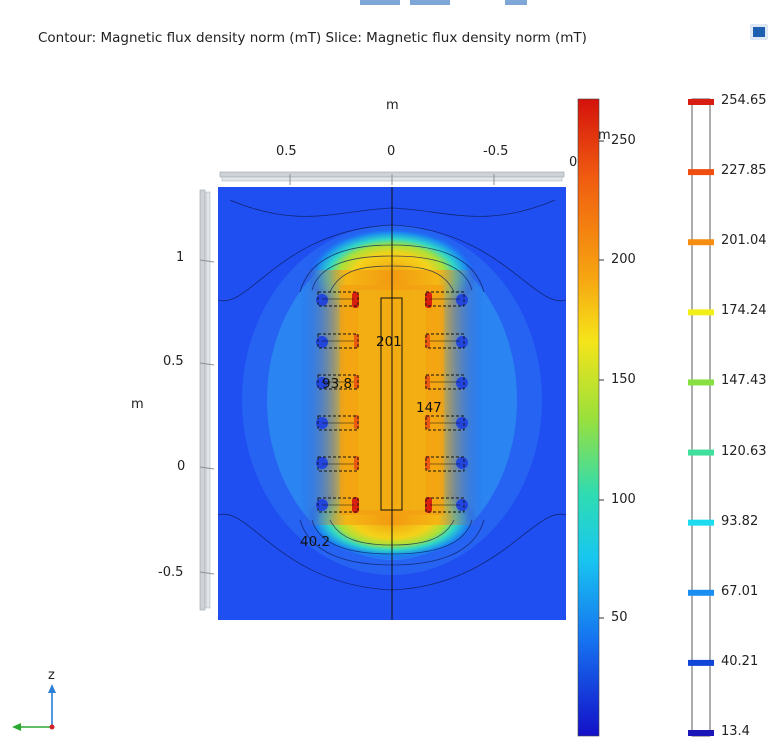 This screenshot has height=753, width=780. I want to click on top-tick-label: -0.5, so click(496, 151).